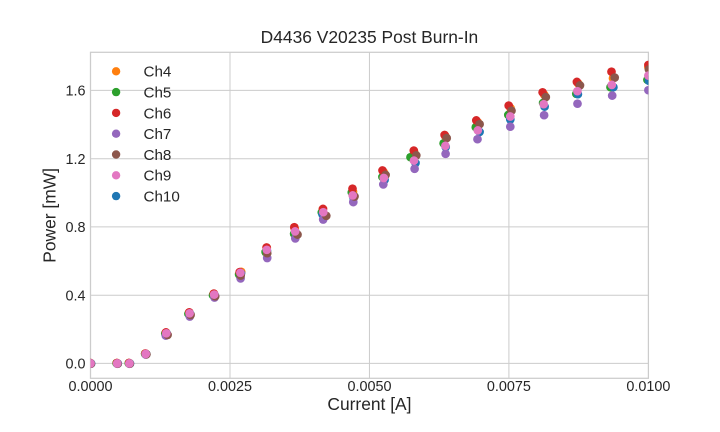  Describe the element at coordinates (75, 92) in the screenshot. I see `svg-text: 1.6` at that location.